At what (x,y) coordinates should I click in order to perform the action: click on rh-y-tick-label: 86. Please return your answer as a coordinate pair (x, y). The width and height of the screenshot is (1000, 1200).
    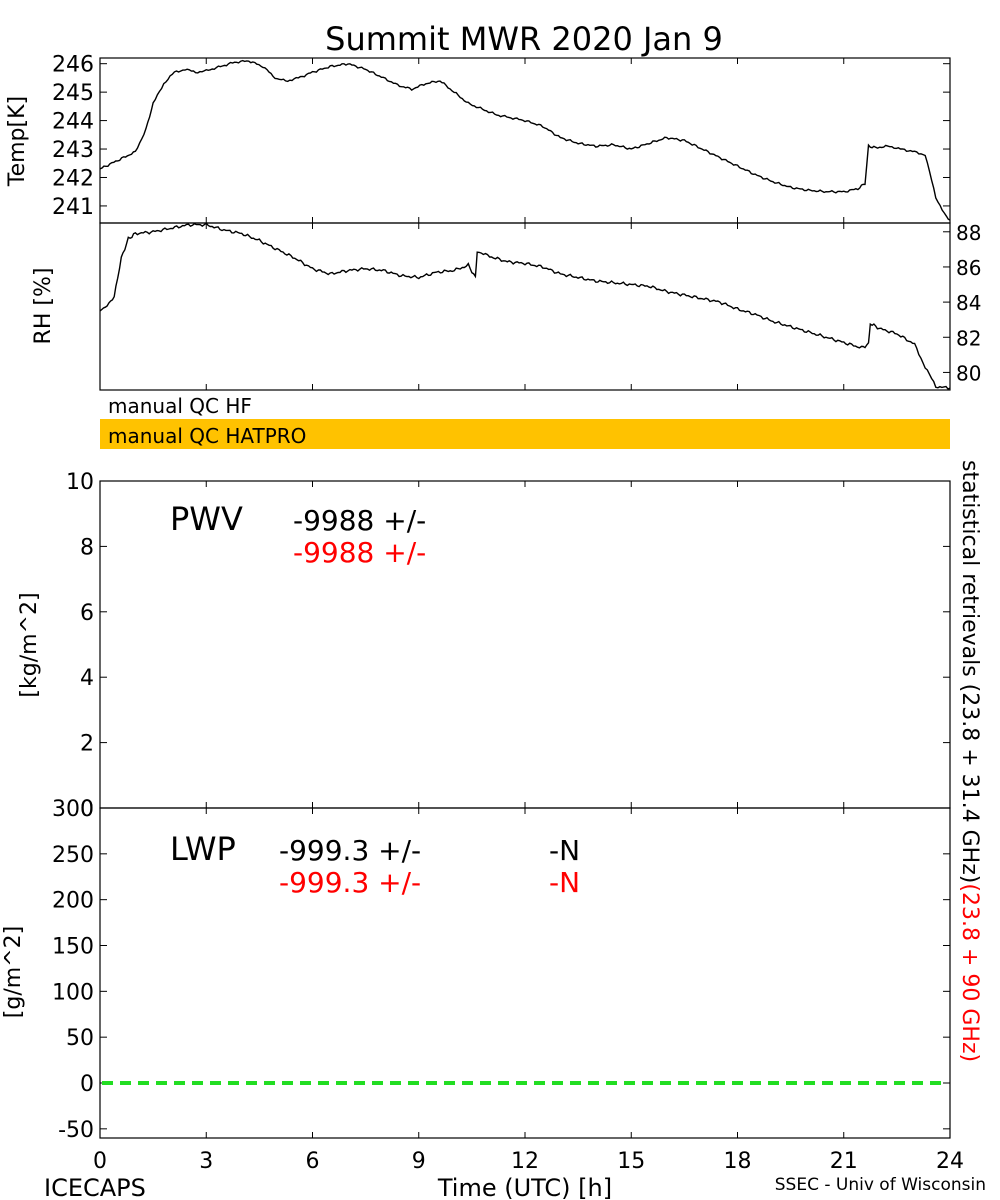
    Looking at the image, I should click on (968, 268).